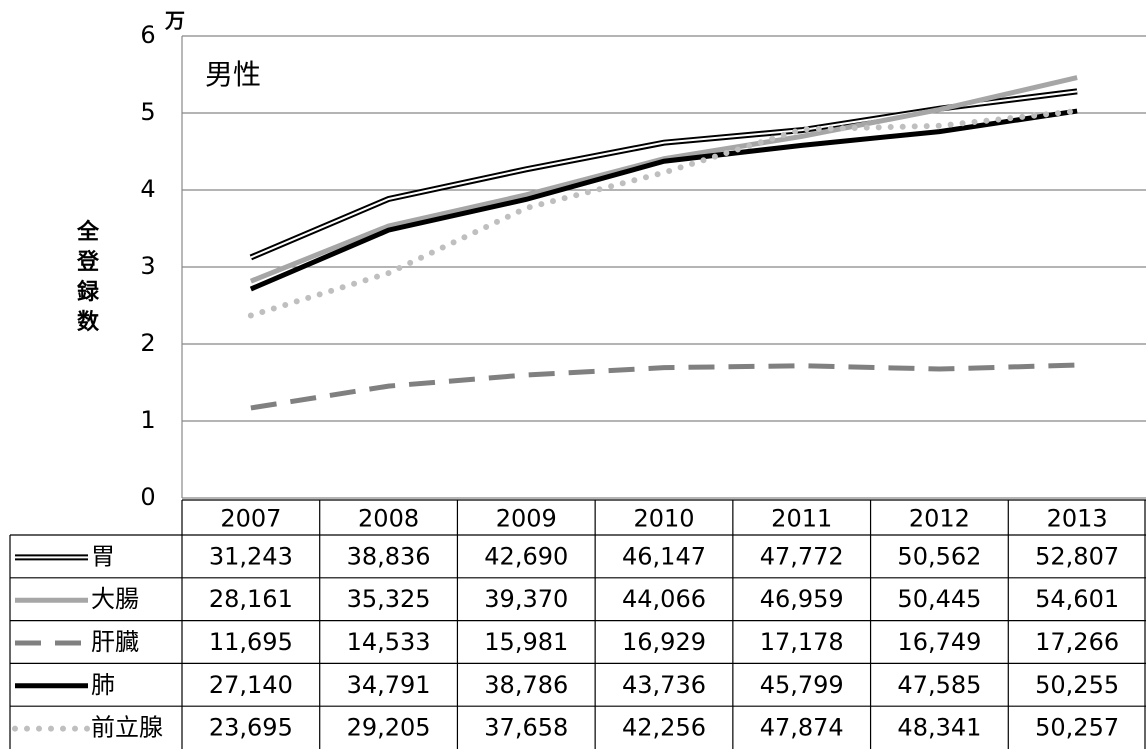 Image resolution: width=1146 pixels, height=749 pixels. What do you see at coordinates (1077, 642) in the screenshot?
I see `table-value: 17,266` at bounding box center [1077, 642].